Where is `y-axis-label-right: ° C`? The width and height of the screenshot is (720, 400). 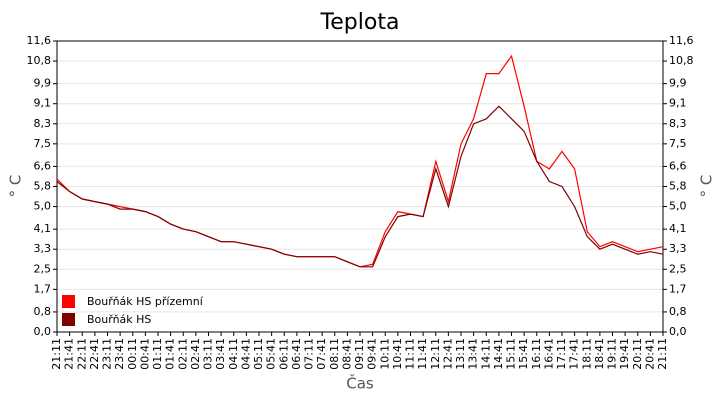 y-axis-label-right: ° C is located at coordinates (707, 186).